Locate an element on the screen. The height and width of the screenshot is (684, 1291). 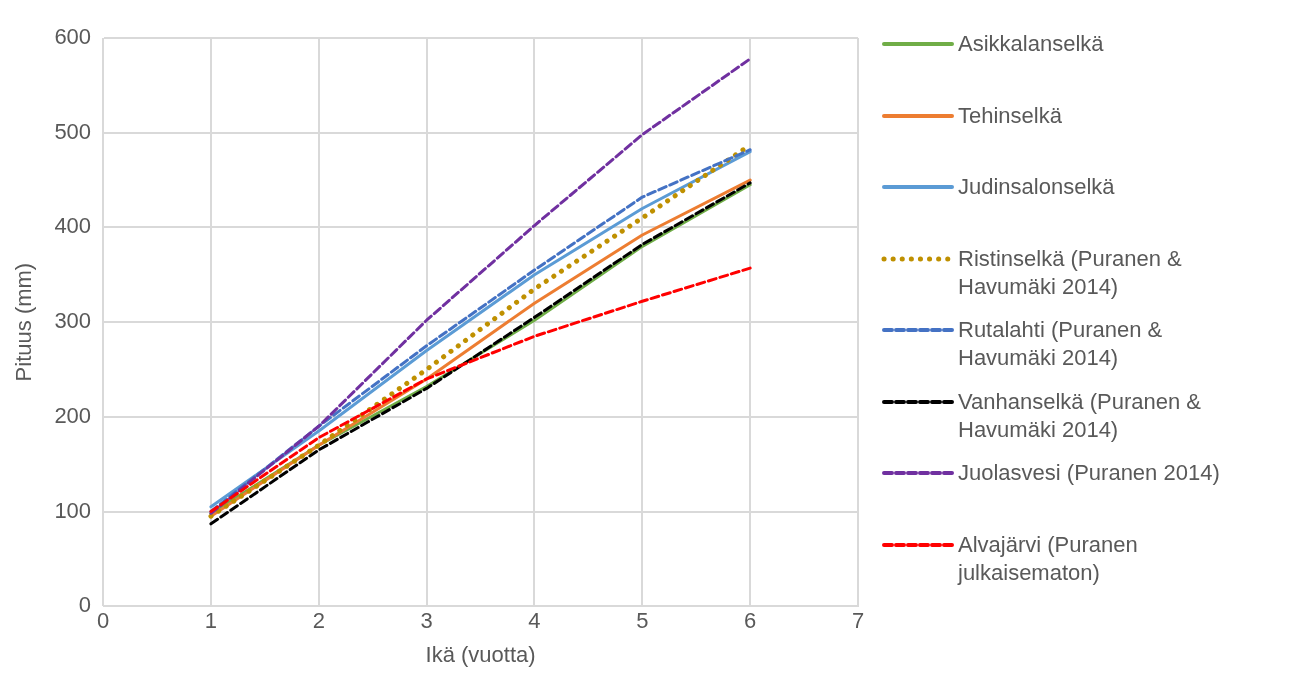
x-axis-title: Ikä (vuotta) is located at coordinates (480, 654).